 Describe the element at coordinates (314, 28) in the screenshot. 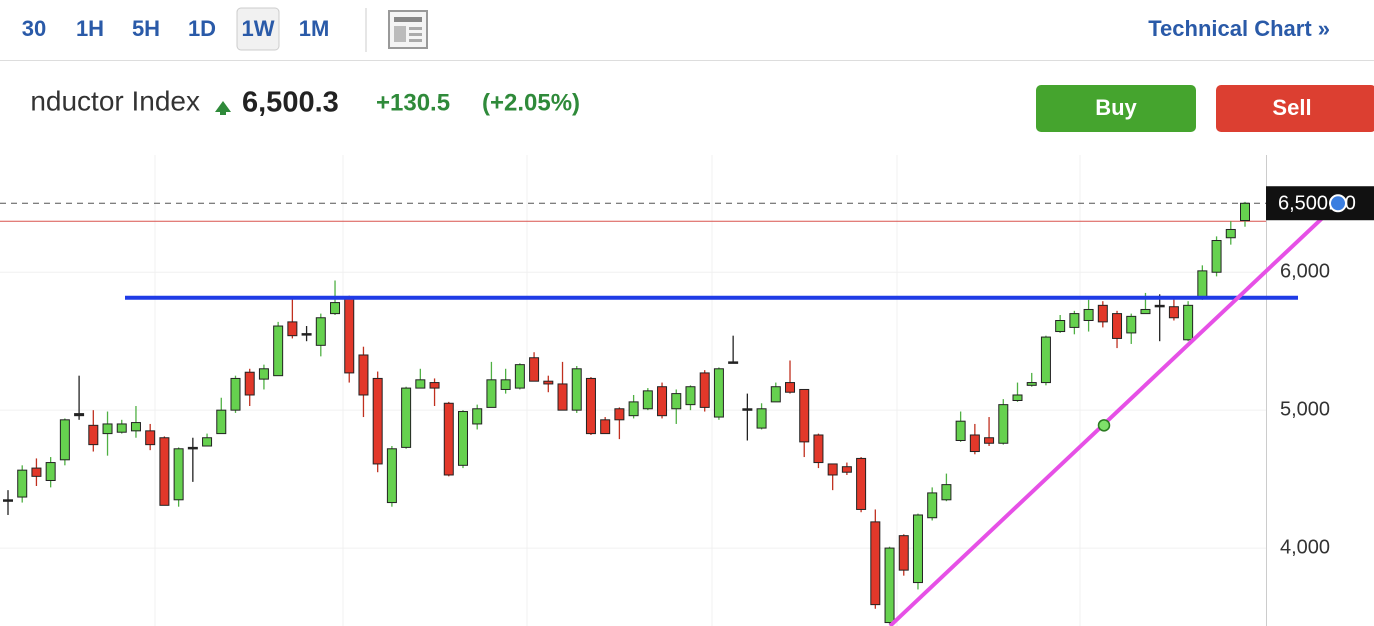

I see `interval-button: 1M` at that location.